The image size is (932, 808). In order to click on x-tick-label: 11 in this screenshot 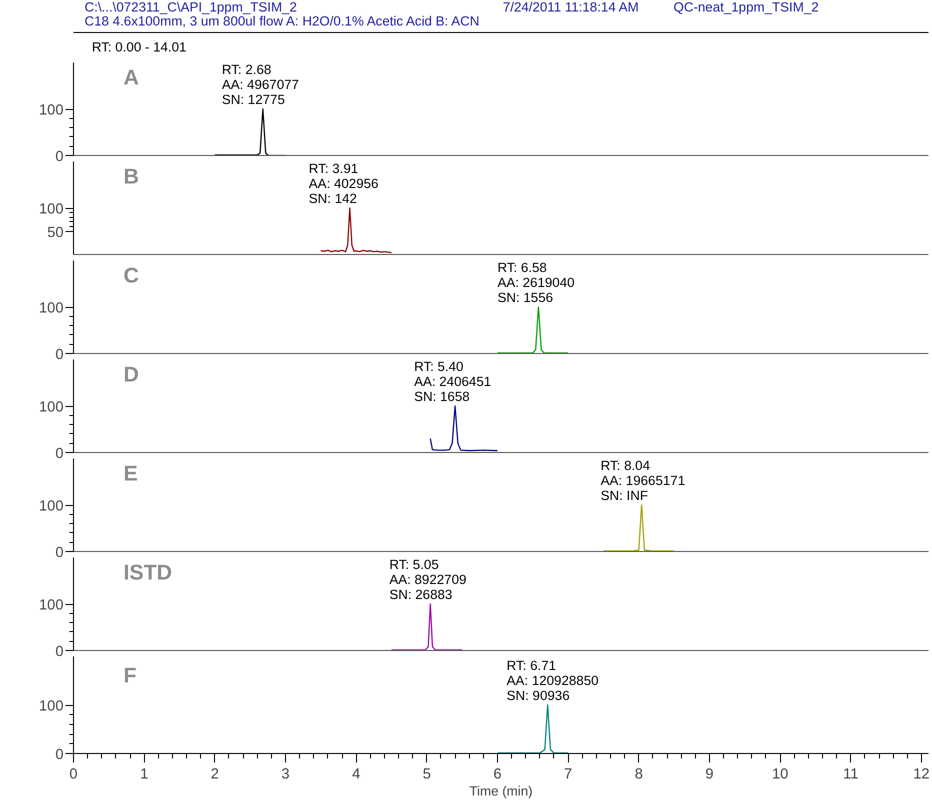, I will do `click(850, 774)`.